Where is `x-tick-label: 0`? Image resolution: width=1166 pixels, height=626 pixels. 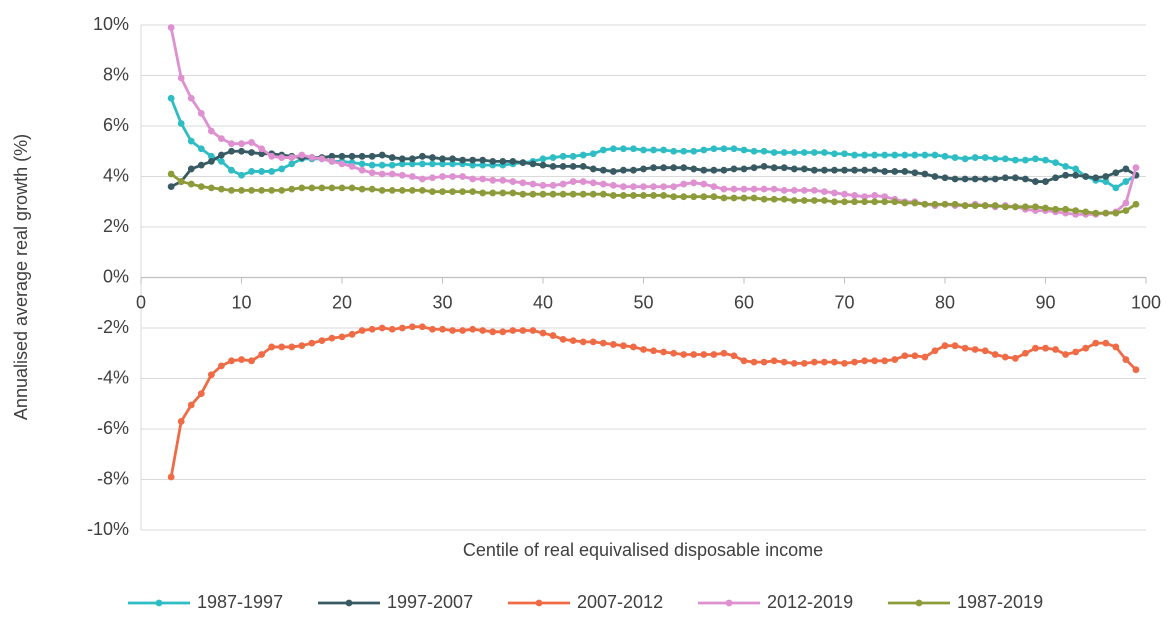 x-tick-label: 0 is located at coordinates (141, 302).